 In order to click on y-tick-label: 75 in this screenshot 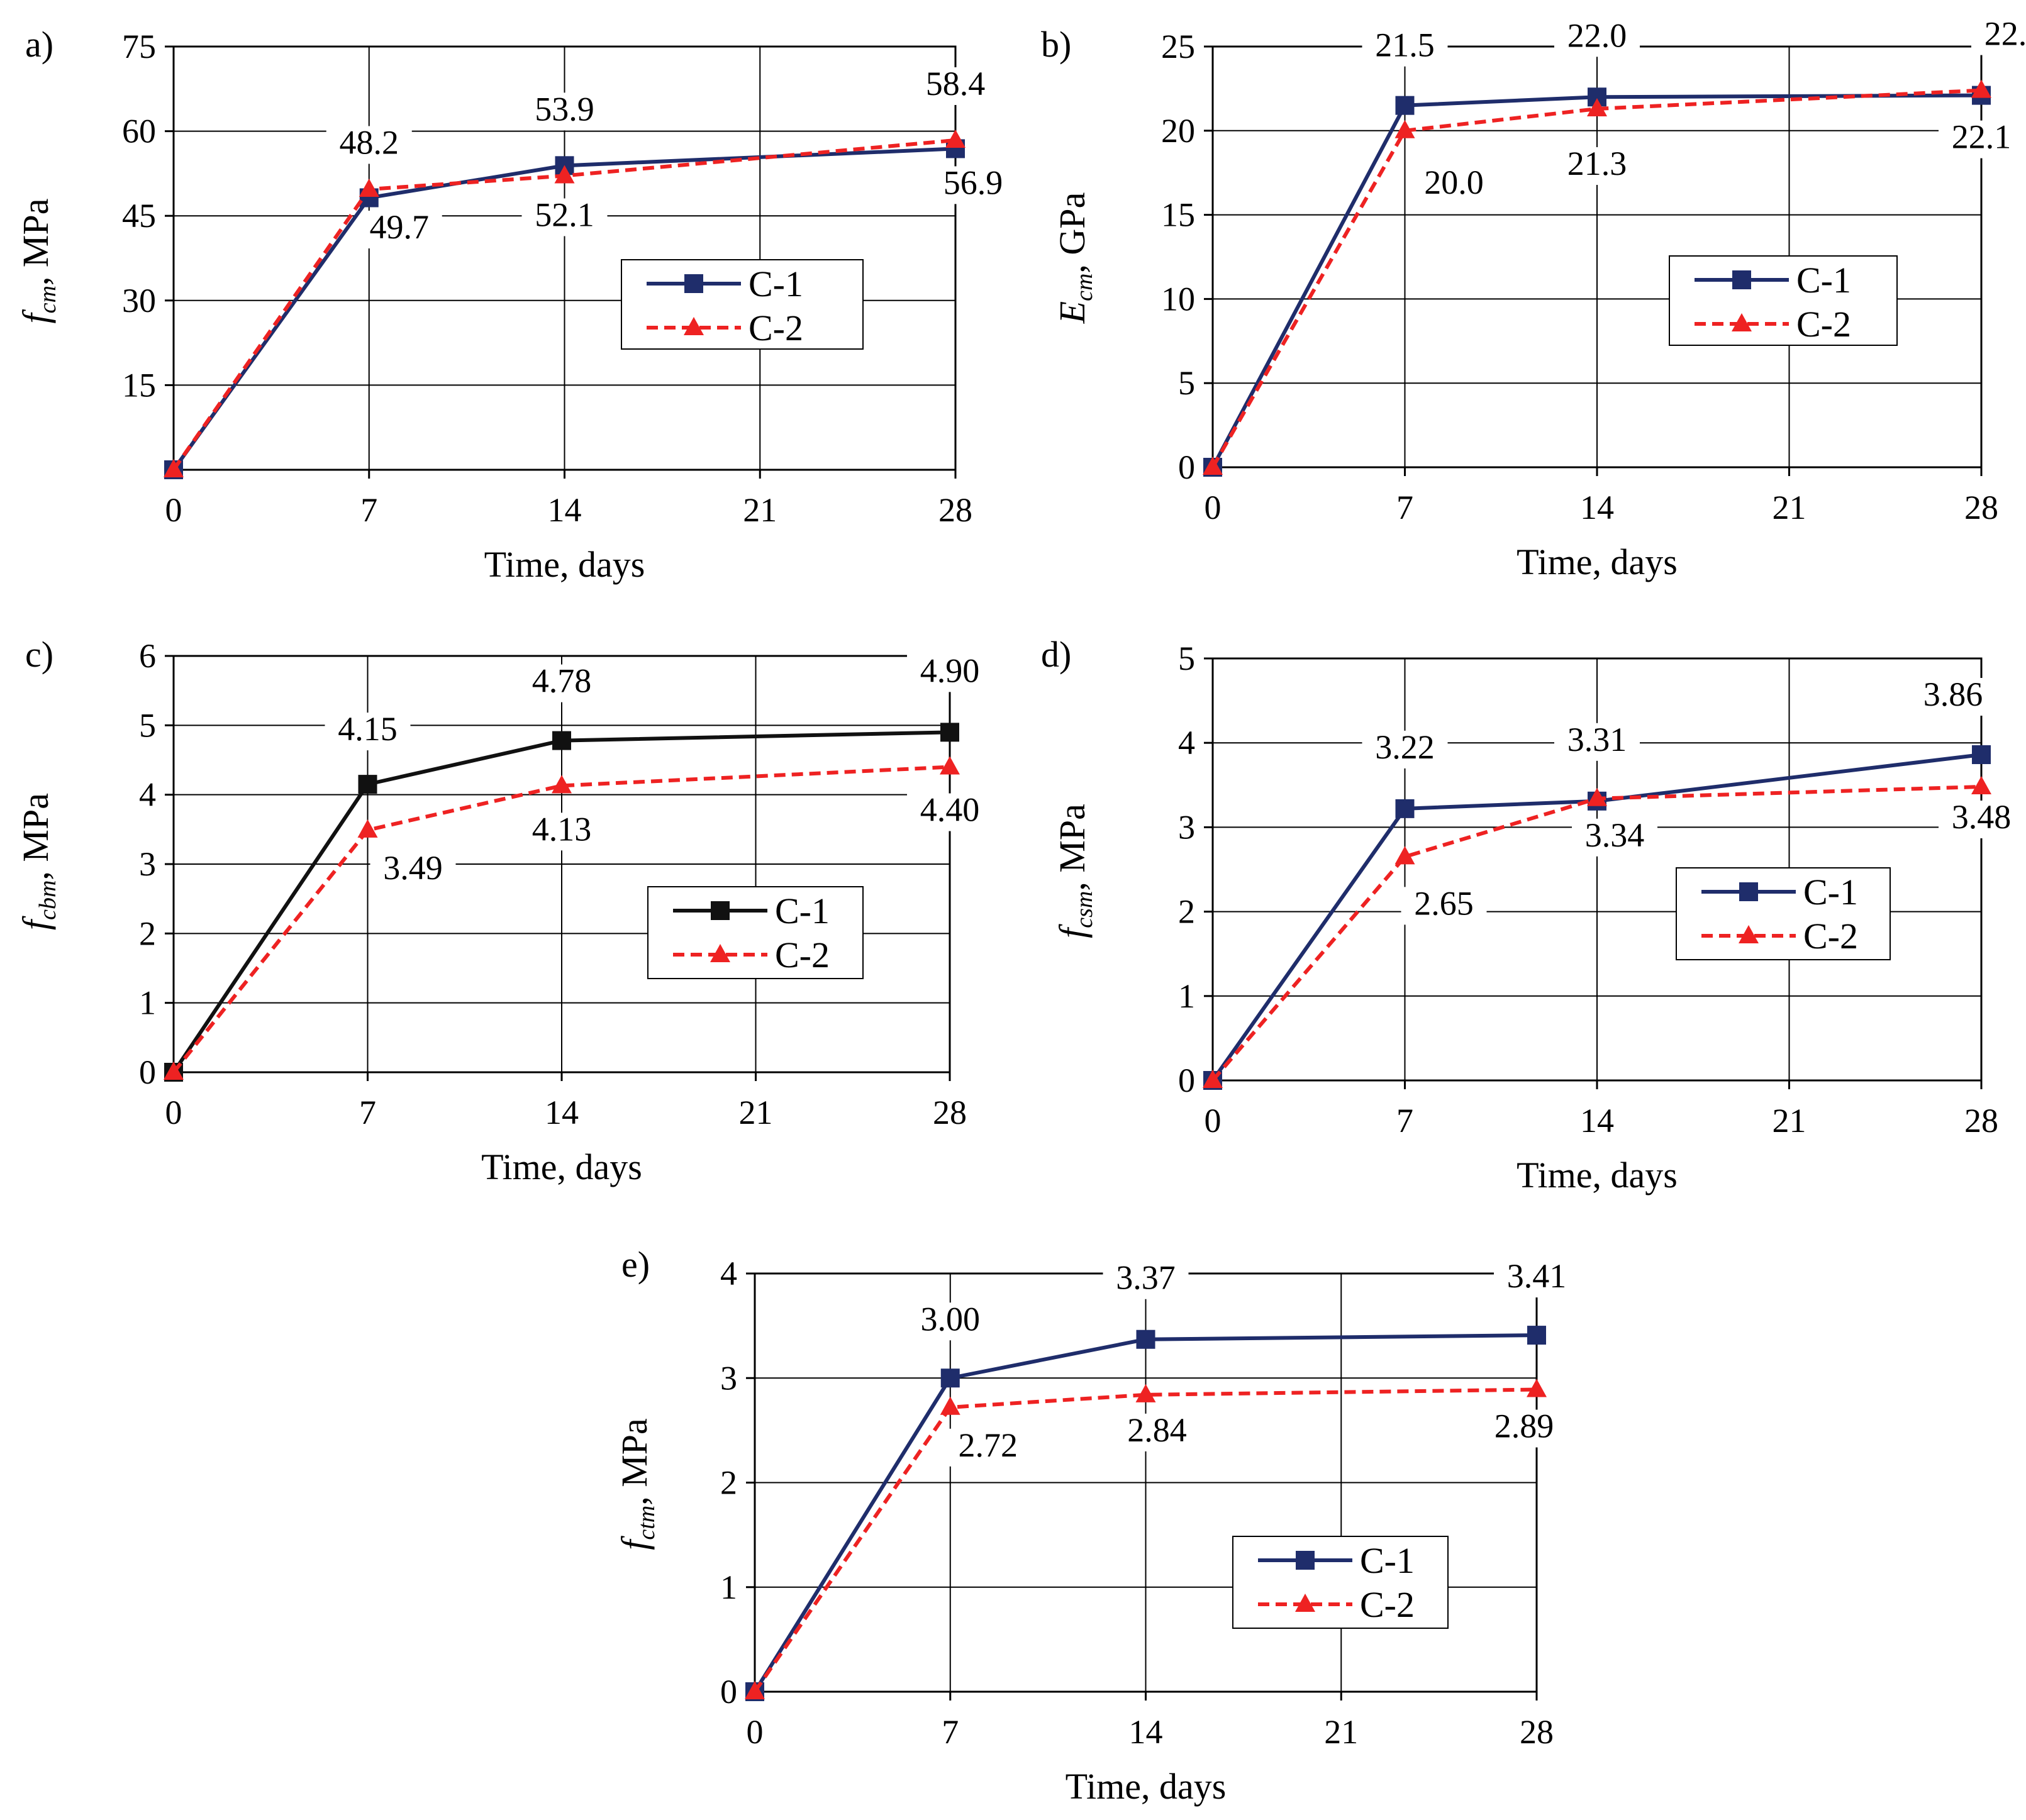, I will do `click(139, 46)`.